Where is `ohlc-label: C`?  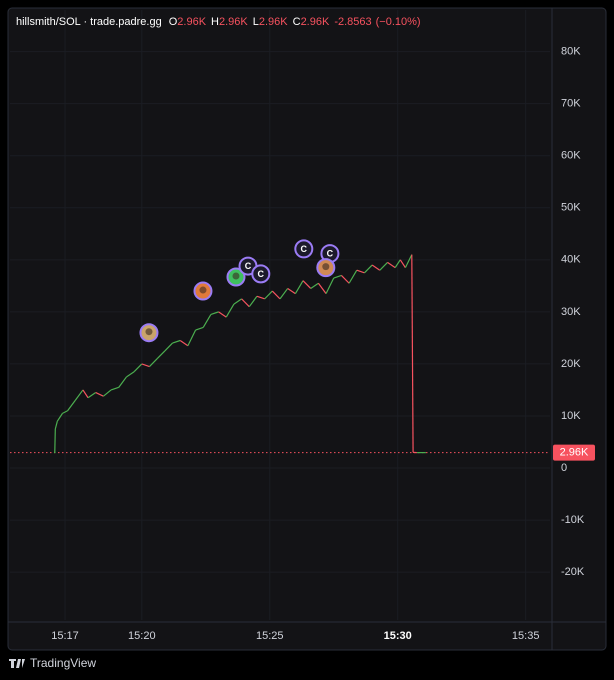 ohlc-label: C is located at coordinates (297, 22).